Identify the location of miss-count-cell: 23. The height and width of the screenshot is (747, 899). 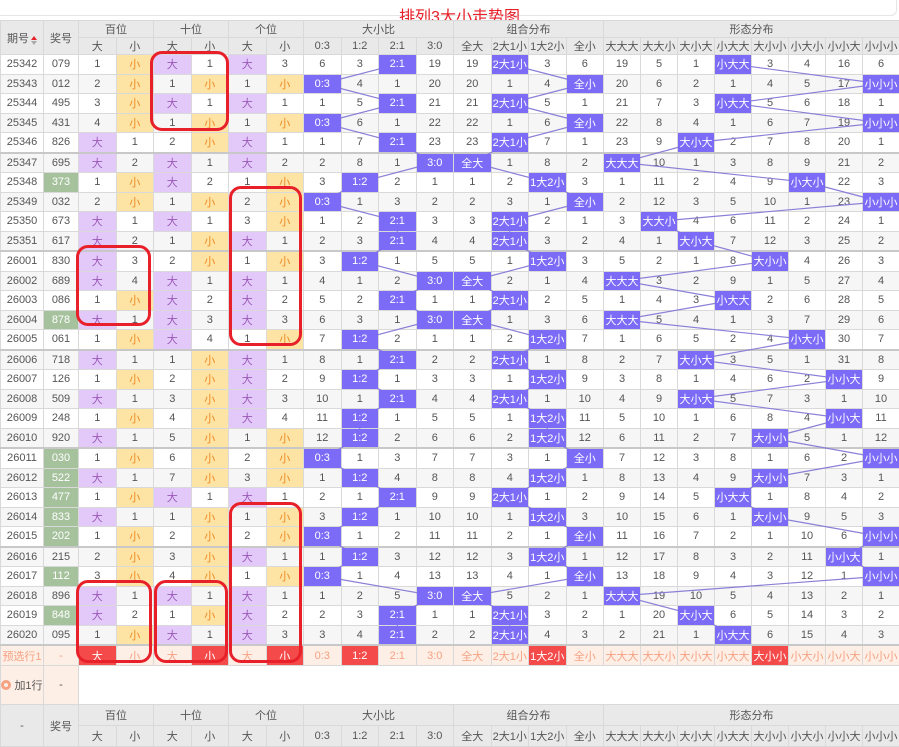
(473, 143).